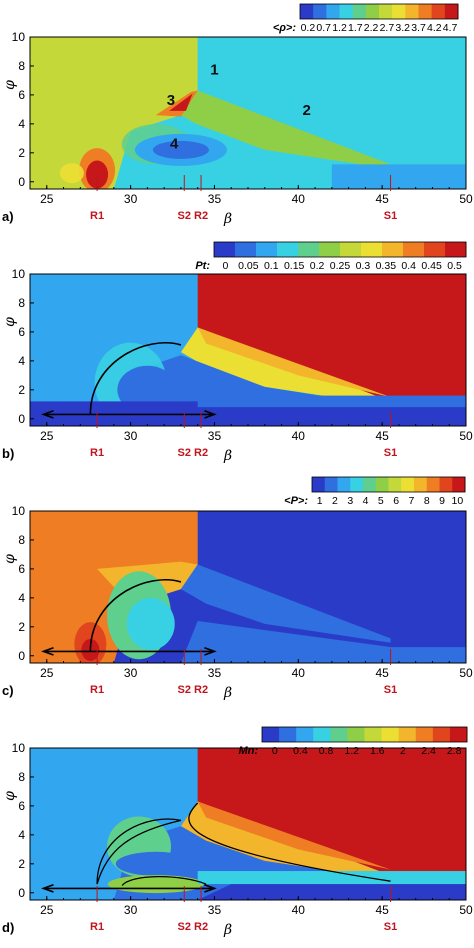  What do you see at coordinates (155, 884) in the screenshot?
I see `bottom-bubble` at bounding box center [155, 884].